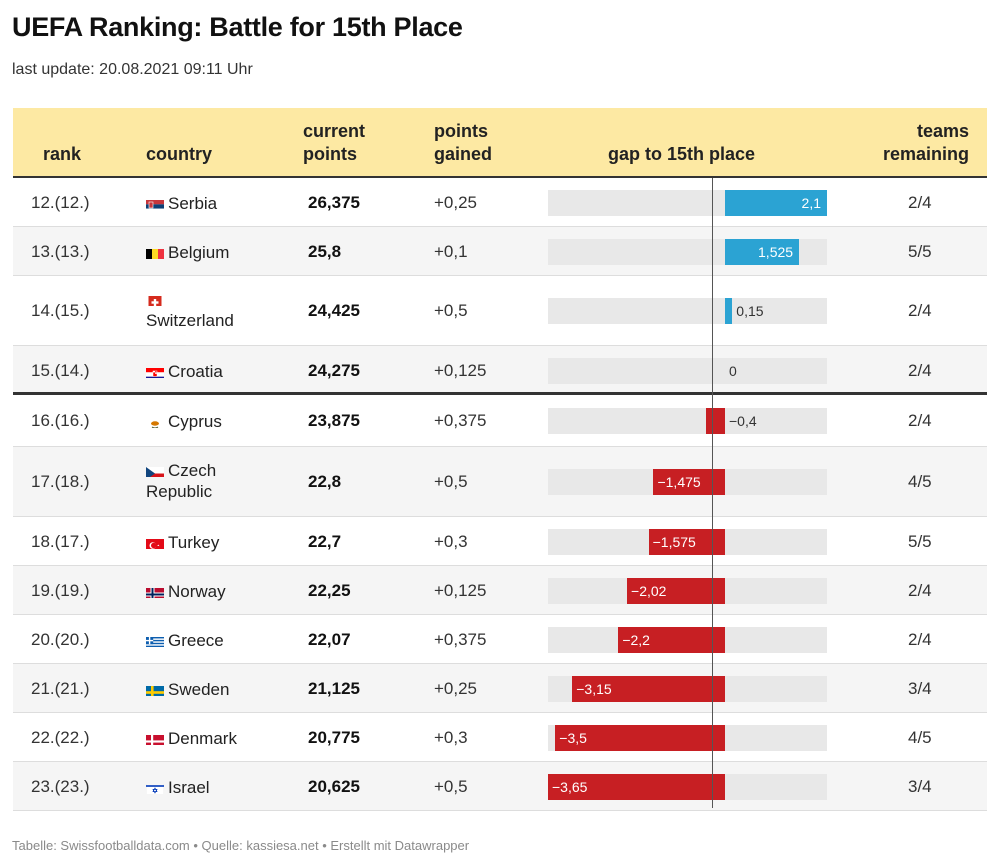 This screenshot has width=1000, height=868. What do you see at coordinates (329, 590) in the screenshot?
I see `current-points-cell: 22,25` at bounding box center [329, 590].